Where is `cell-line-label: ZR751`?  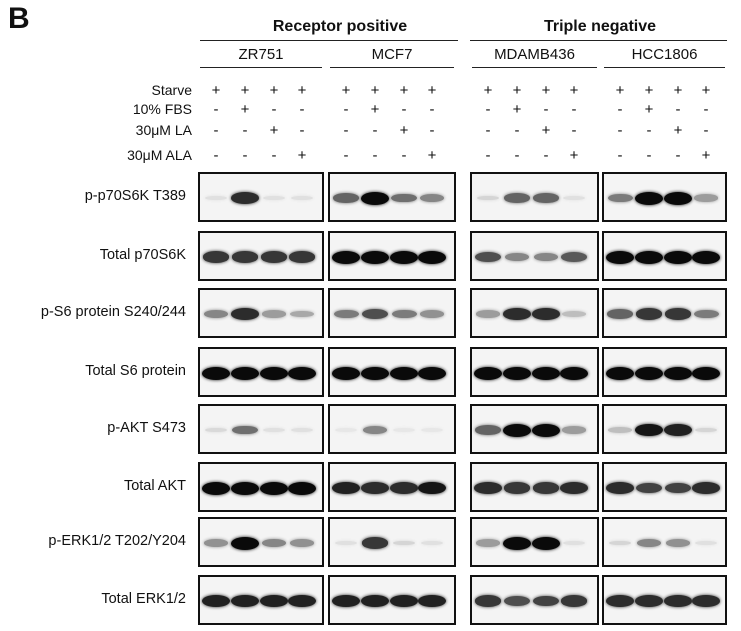
cell-line-label: ZR751 is located at coordinates (261, 54).